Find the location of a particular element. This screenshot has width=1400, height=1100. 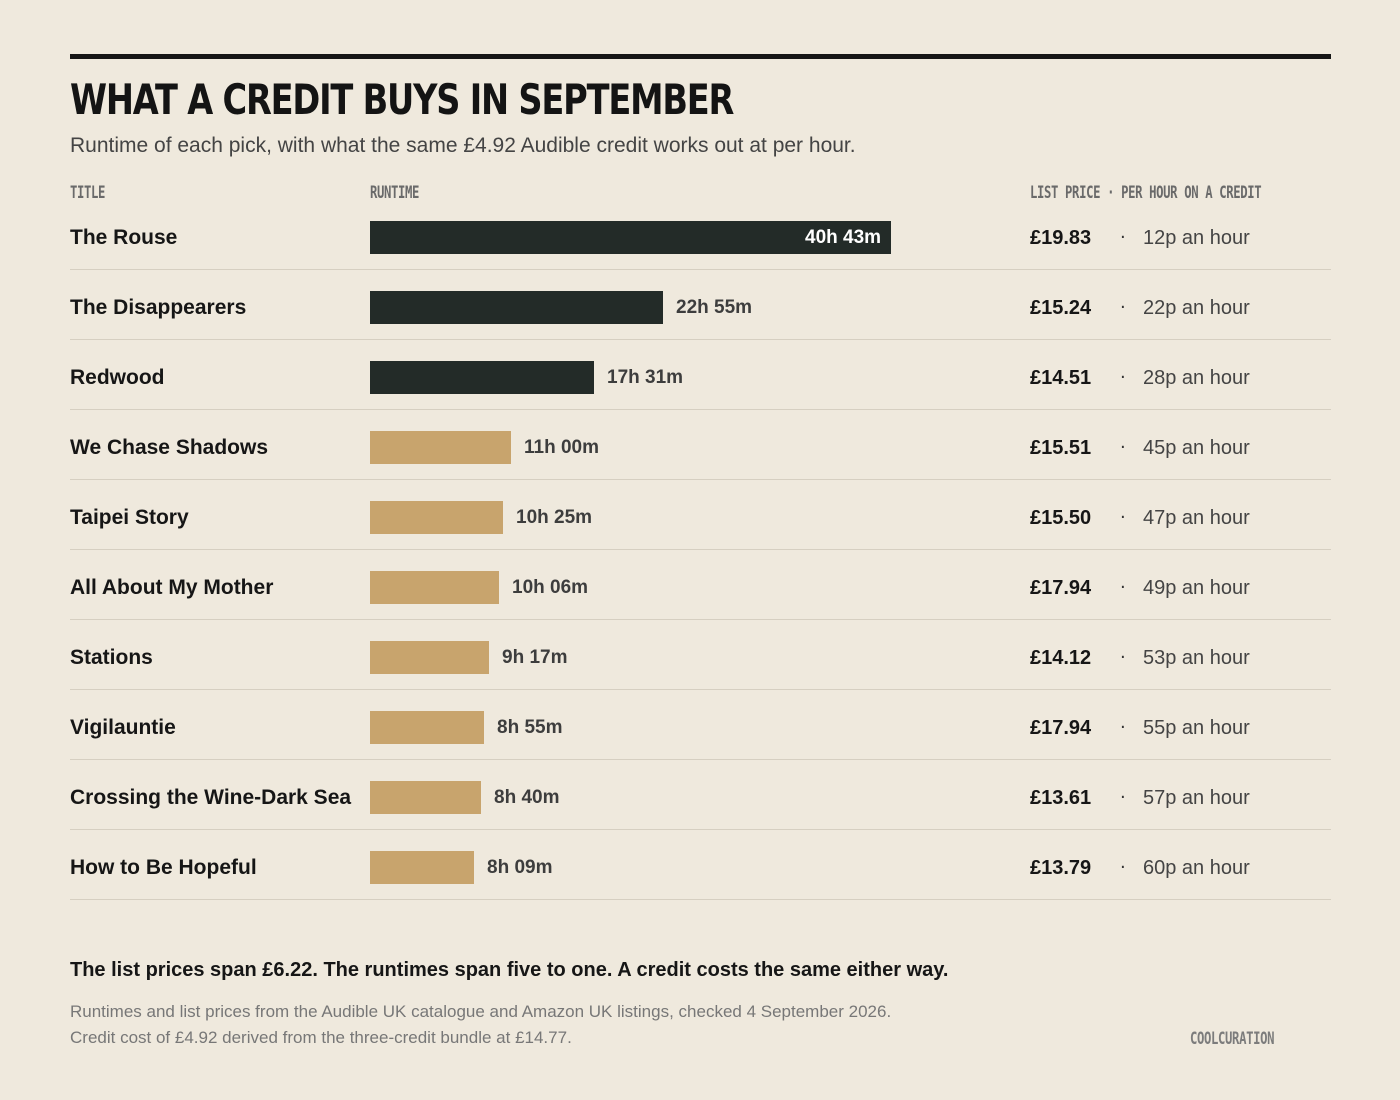

row-title: Taipei Story is located at coordinates (129, 517).